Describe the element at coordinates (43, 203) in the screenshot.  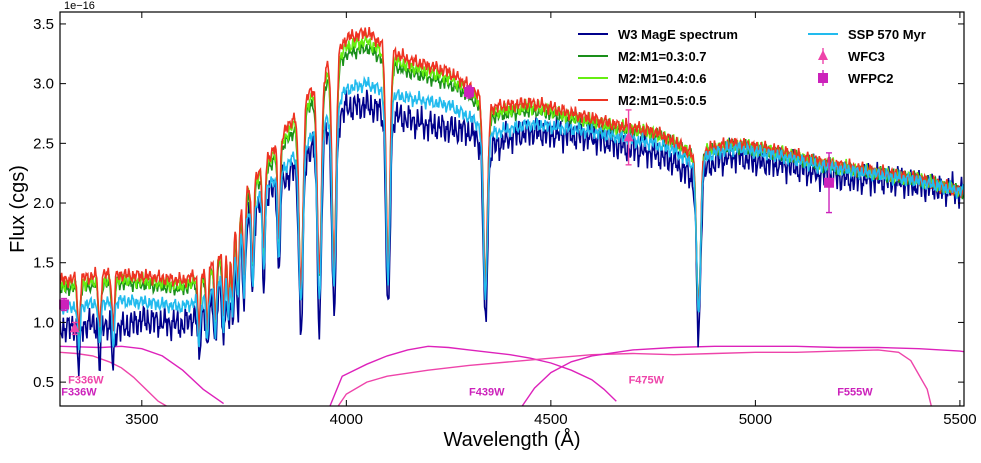
I see `y-tick-label-3: 2.0` at that location.